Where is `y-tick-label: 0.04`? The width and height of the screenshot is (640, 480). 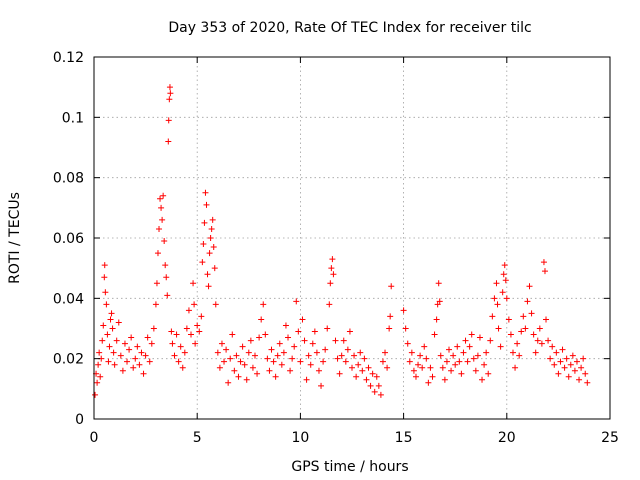 y-tick-label: 0.04 is located at coordinates (68, 299).